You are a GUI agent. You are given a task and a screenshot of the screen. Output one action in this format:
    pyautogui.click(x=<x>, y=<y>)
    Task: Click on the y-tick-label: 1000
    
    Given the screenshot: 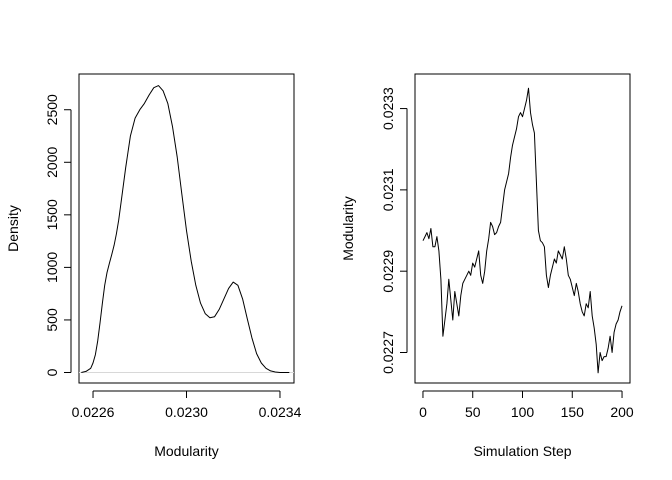 What is the action you would take?
    pyautogui.click(x=52, y=267)
    